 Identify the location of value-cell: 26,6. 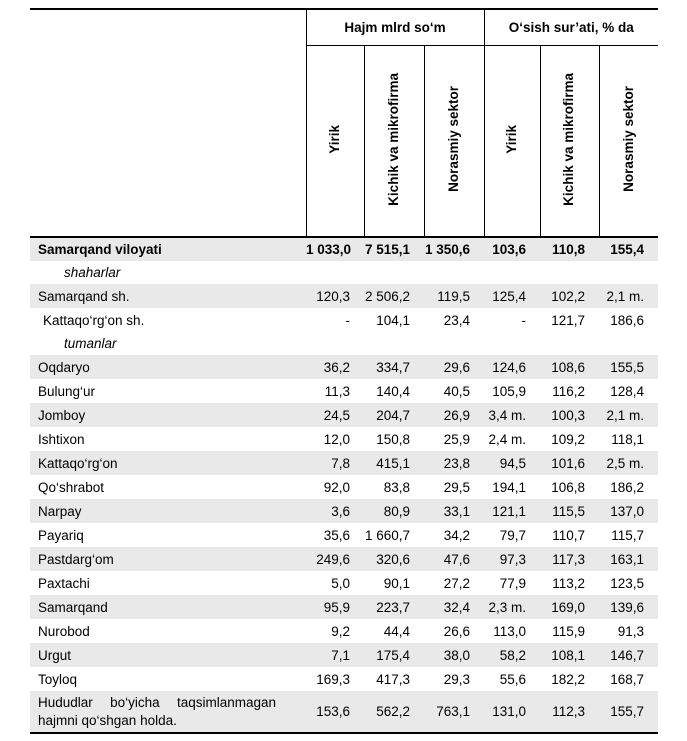
(456, 631).